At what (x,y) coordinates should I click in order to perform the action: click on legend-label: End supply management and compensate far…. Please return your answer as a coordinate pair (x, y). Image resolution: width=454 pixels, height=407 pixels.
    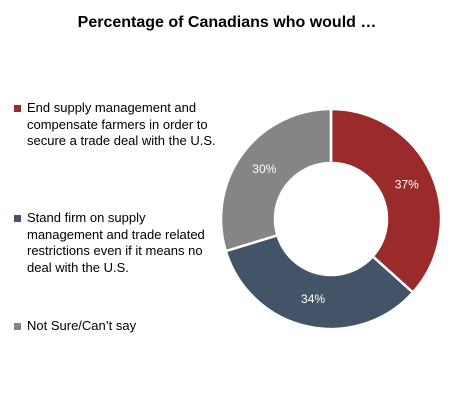
    Looking at the image, I should click on (121, 124).